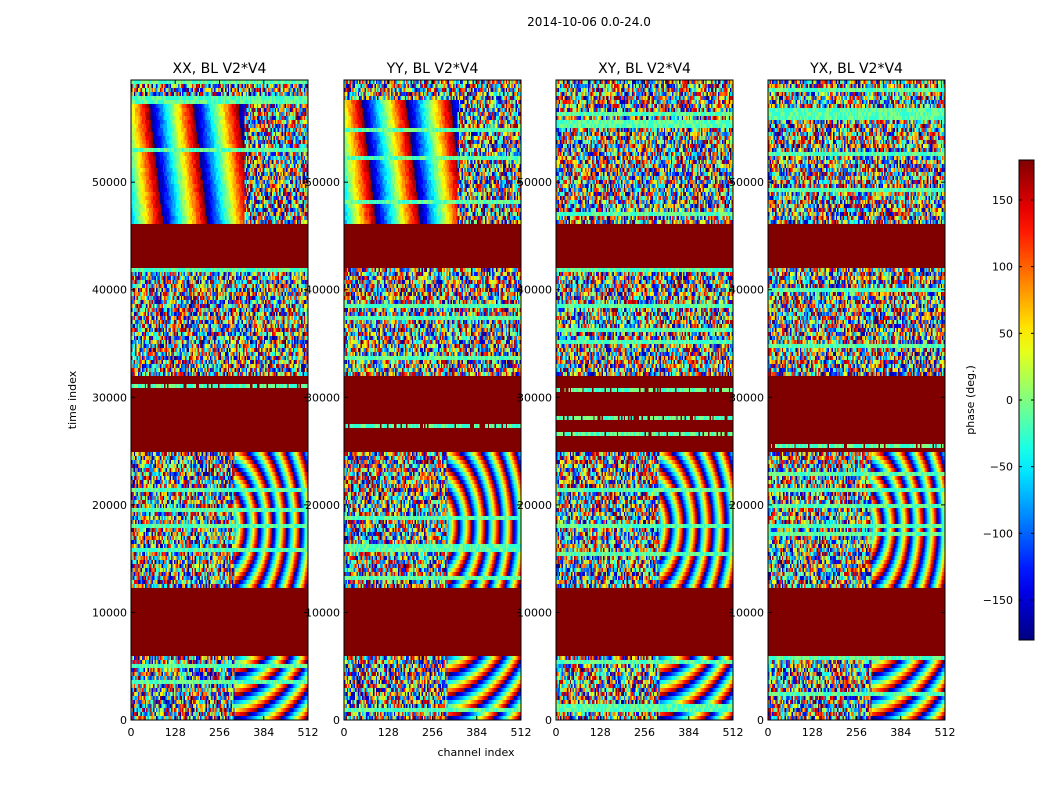 Image resolution: width=1050 pixels, height=800 pixels. What do you see at coordinates (998, 600) in the screenshot?
I see `colorbar-tick-label: −150` at bounding box center [998, 600].